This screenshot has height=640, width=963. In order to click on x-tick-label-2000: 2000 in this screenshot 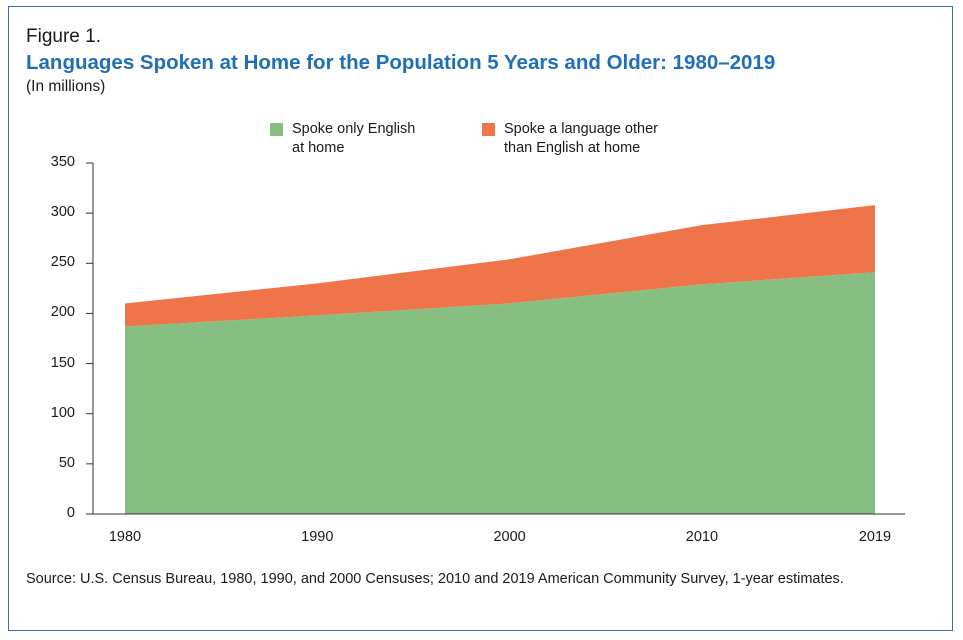, I will do `click(509, 537)`.